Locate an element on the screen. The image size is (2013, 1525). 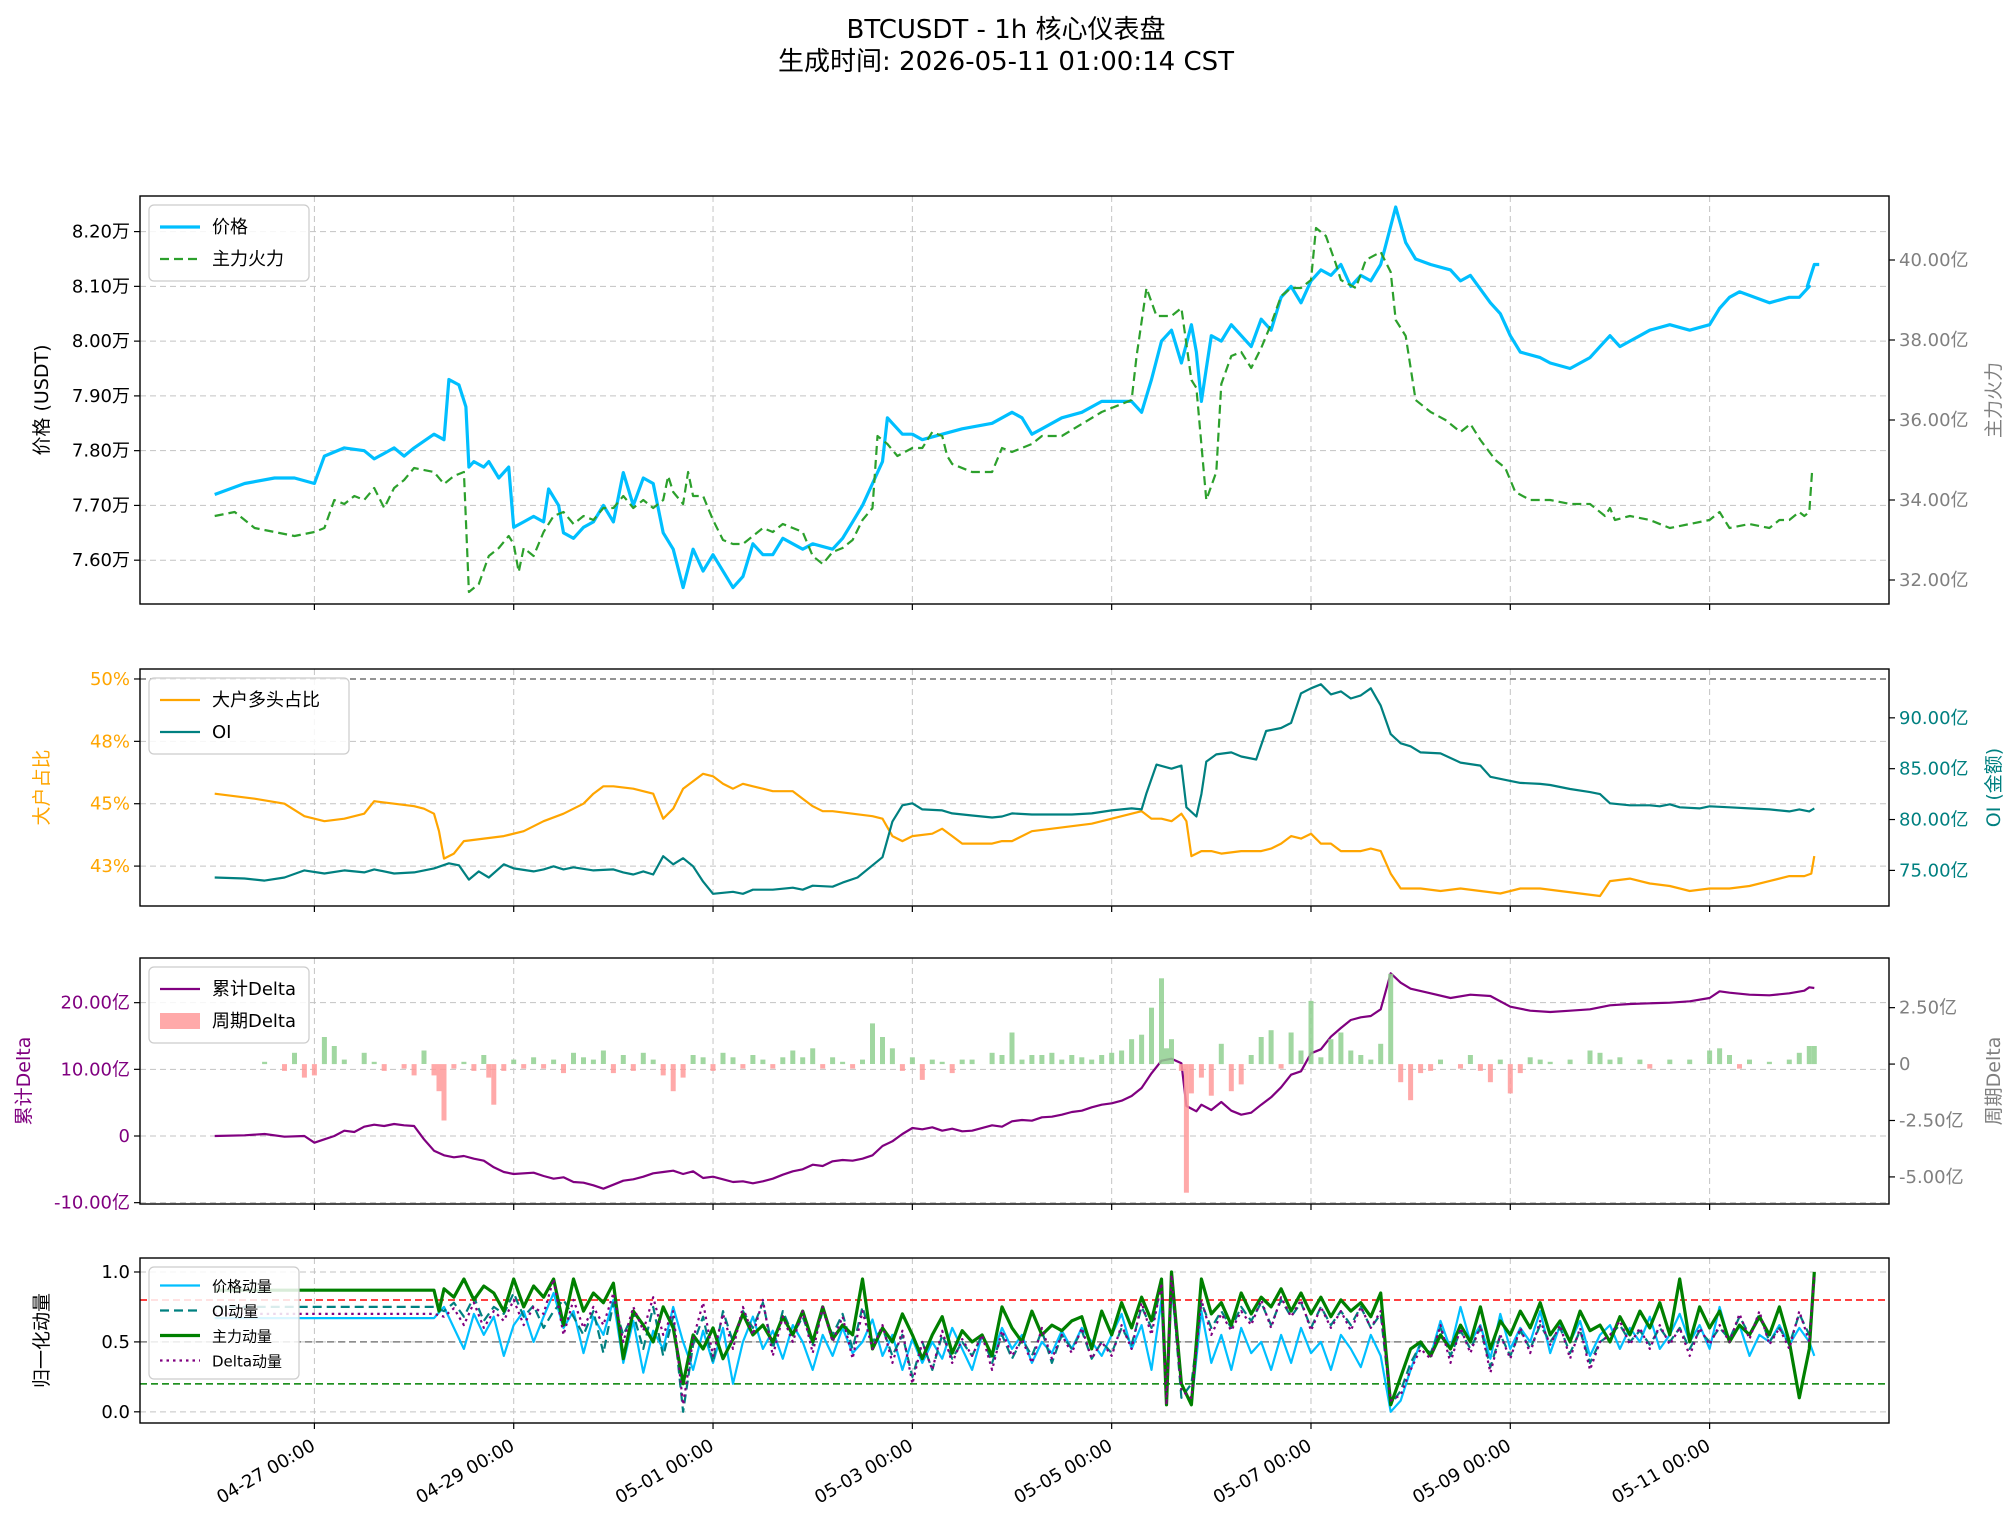
y-tick-label: 8.20万 is located at coordinates (101, 232).